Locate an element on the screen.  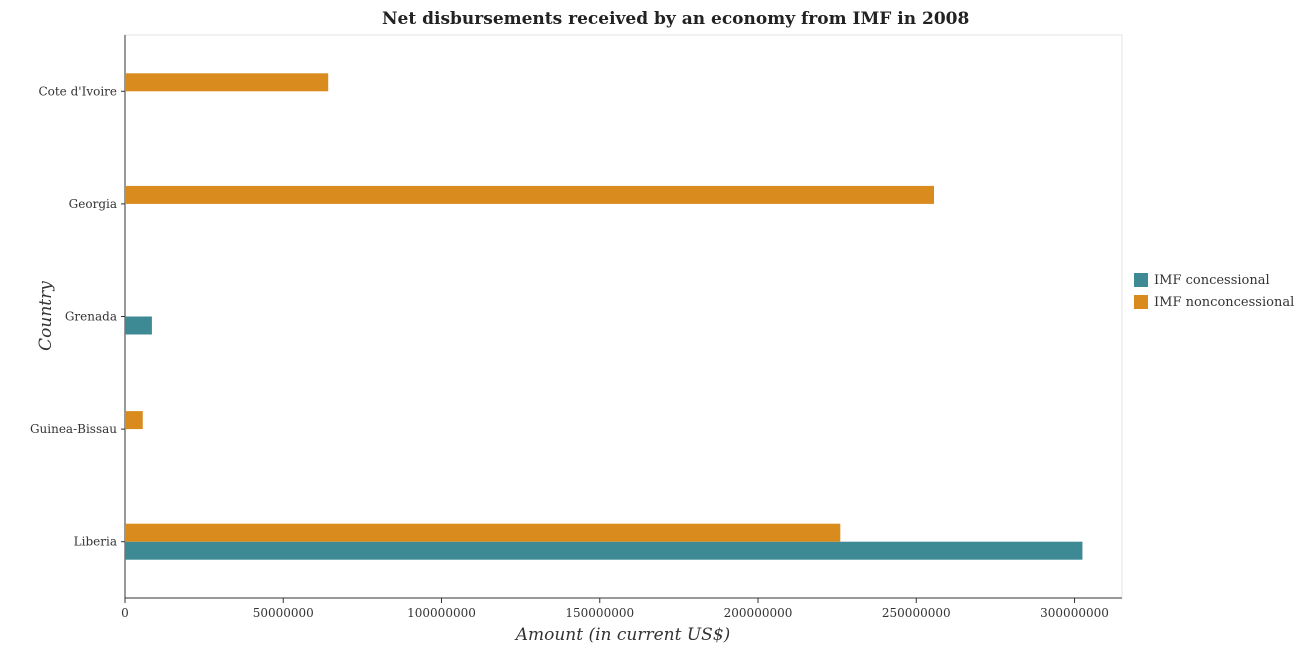
x-tick-label: 100000000 is located at coordinates (441, 613).